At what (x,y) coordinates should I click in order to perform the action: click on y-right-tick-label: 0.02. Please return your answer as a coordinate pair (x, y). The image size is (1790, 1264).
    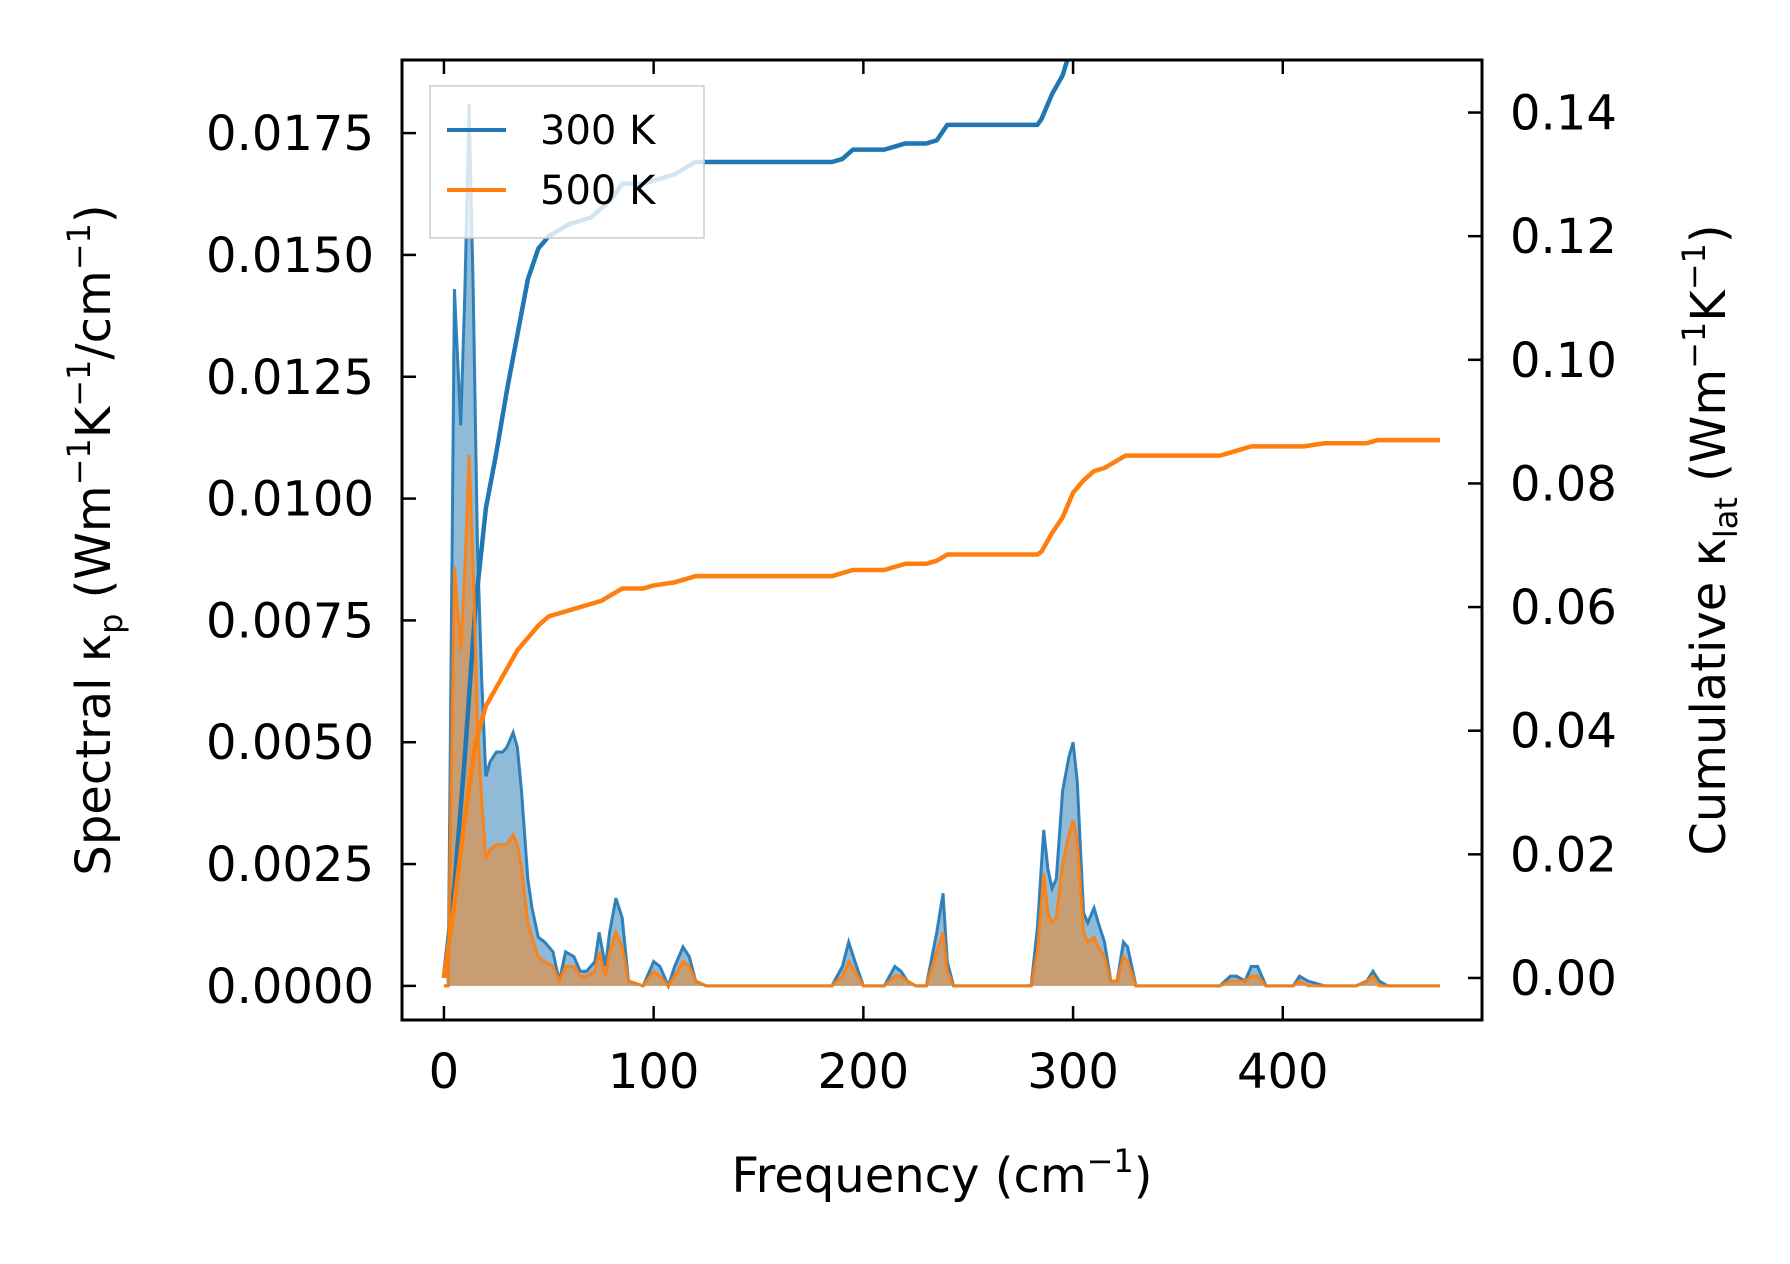
    Looking at the image, I should click on (1563, 855).